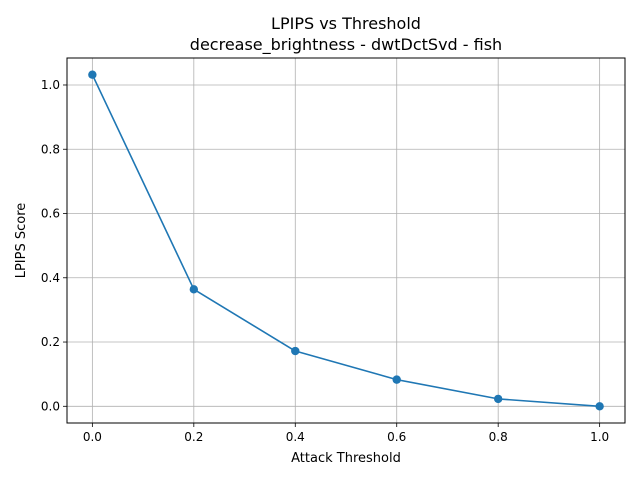 This screenshot has height=480, width=640. What do you see at coordinates (50, 406) in the screenshot?
I see `y-tick-label: 0.0` at bounding box center [50, 406].